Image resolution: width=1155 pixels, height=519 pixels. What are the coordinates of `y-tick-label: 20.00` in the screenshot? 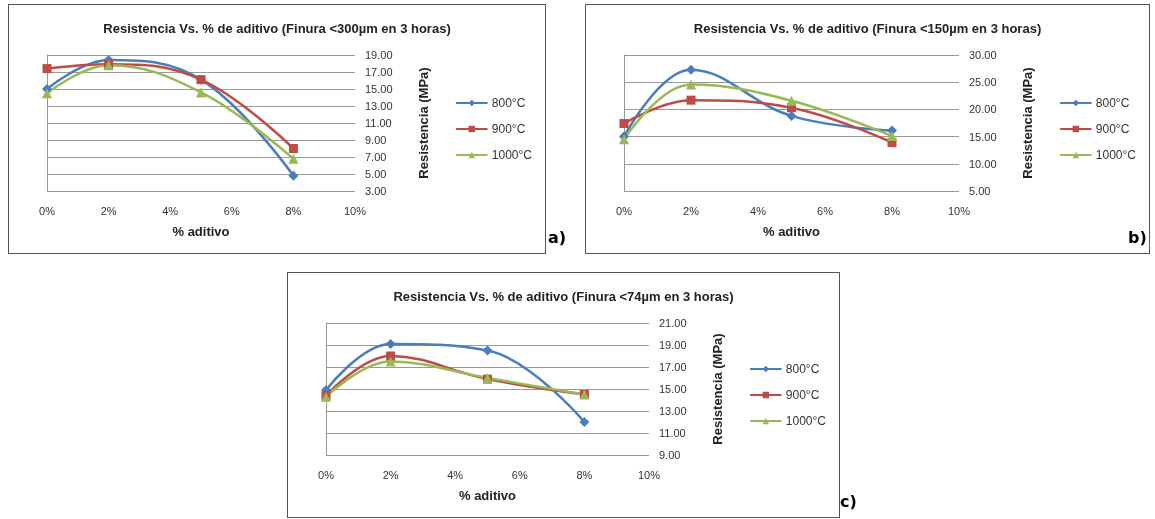 It's located at (983, 109).